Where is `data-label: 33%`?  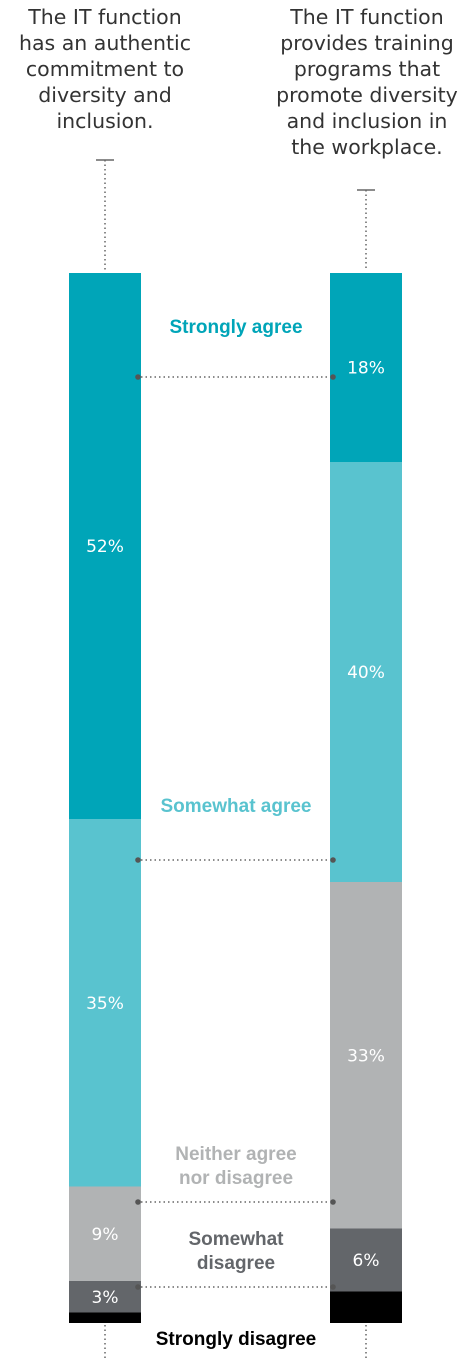 data-label: 33% is located at coordinates (366, 1056).